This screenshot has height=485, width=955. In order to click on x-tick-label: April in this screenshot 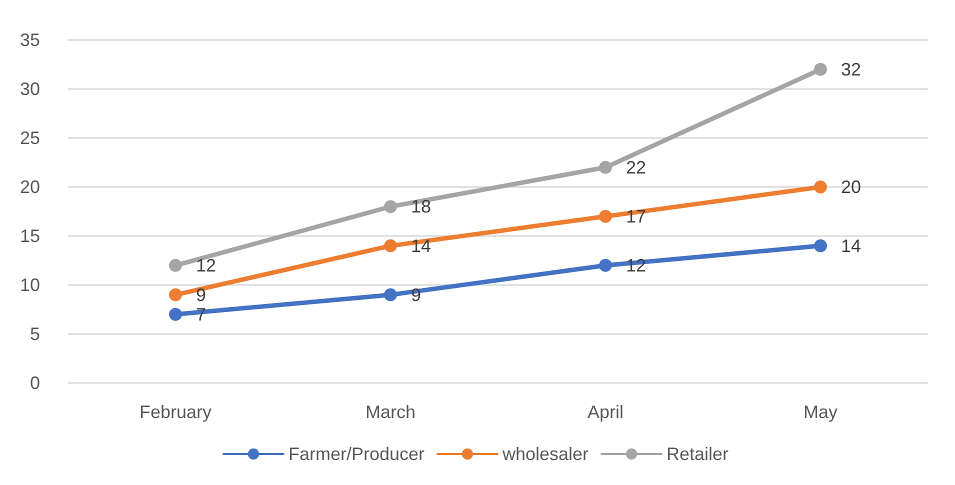, I will do `click(605, 412)`.